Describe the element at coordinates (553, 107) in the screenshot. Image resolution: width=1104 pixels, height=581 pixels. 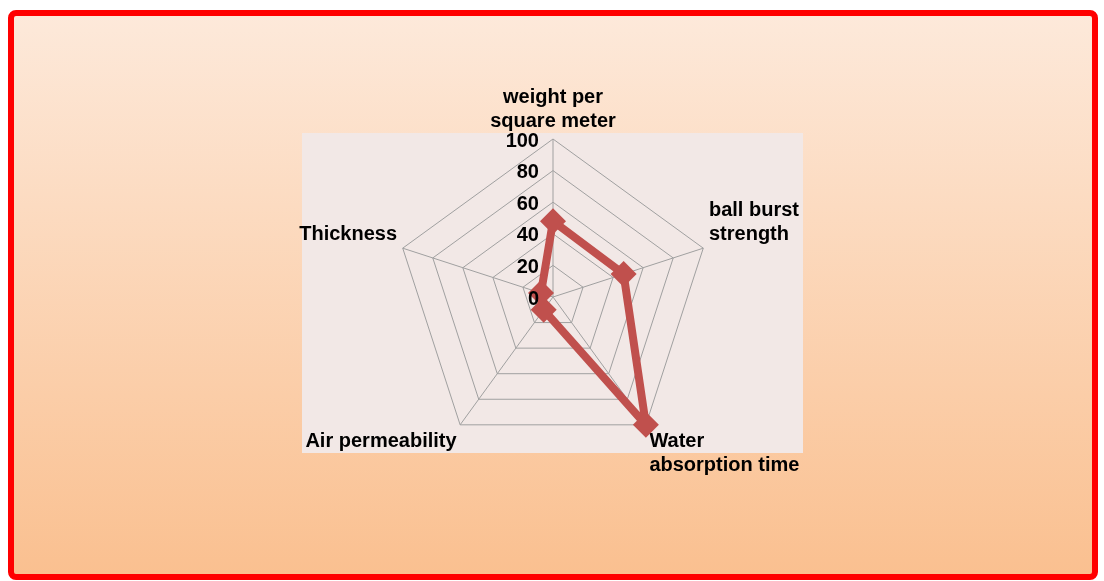
I see `spoke-label: weight per square meter` at that location.